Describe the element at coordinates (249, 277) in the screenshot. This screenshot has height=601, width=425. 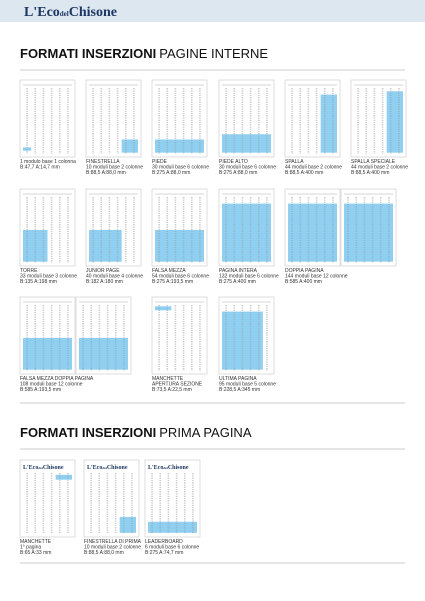
I see `caption: 132 moduli base 6 colonne` at that location.